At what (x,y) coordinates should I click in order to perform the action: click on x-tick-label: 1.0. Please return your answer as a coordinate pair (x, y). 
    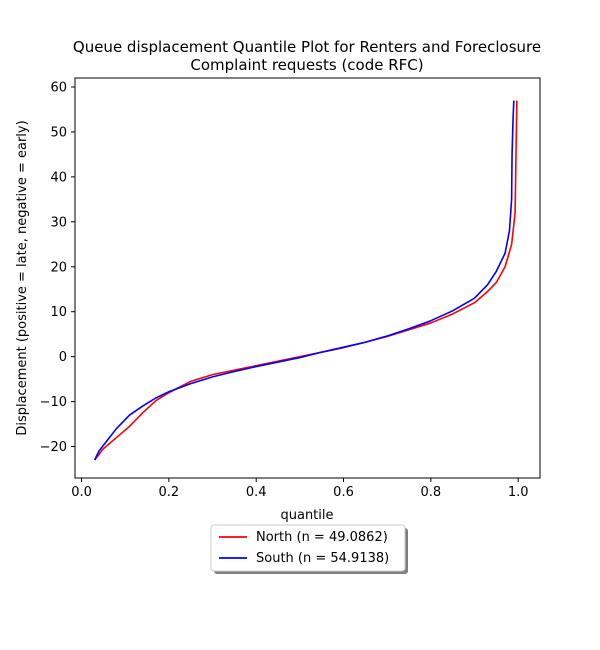
    Looking at the image, I should click on (518, 492).